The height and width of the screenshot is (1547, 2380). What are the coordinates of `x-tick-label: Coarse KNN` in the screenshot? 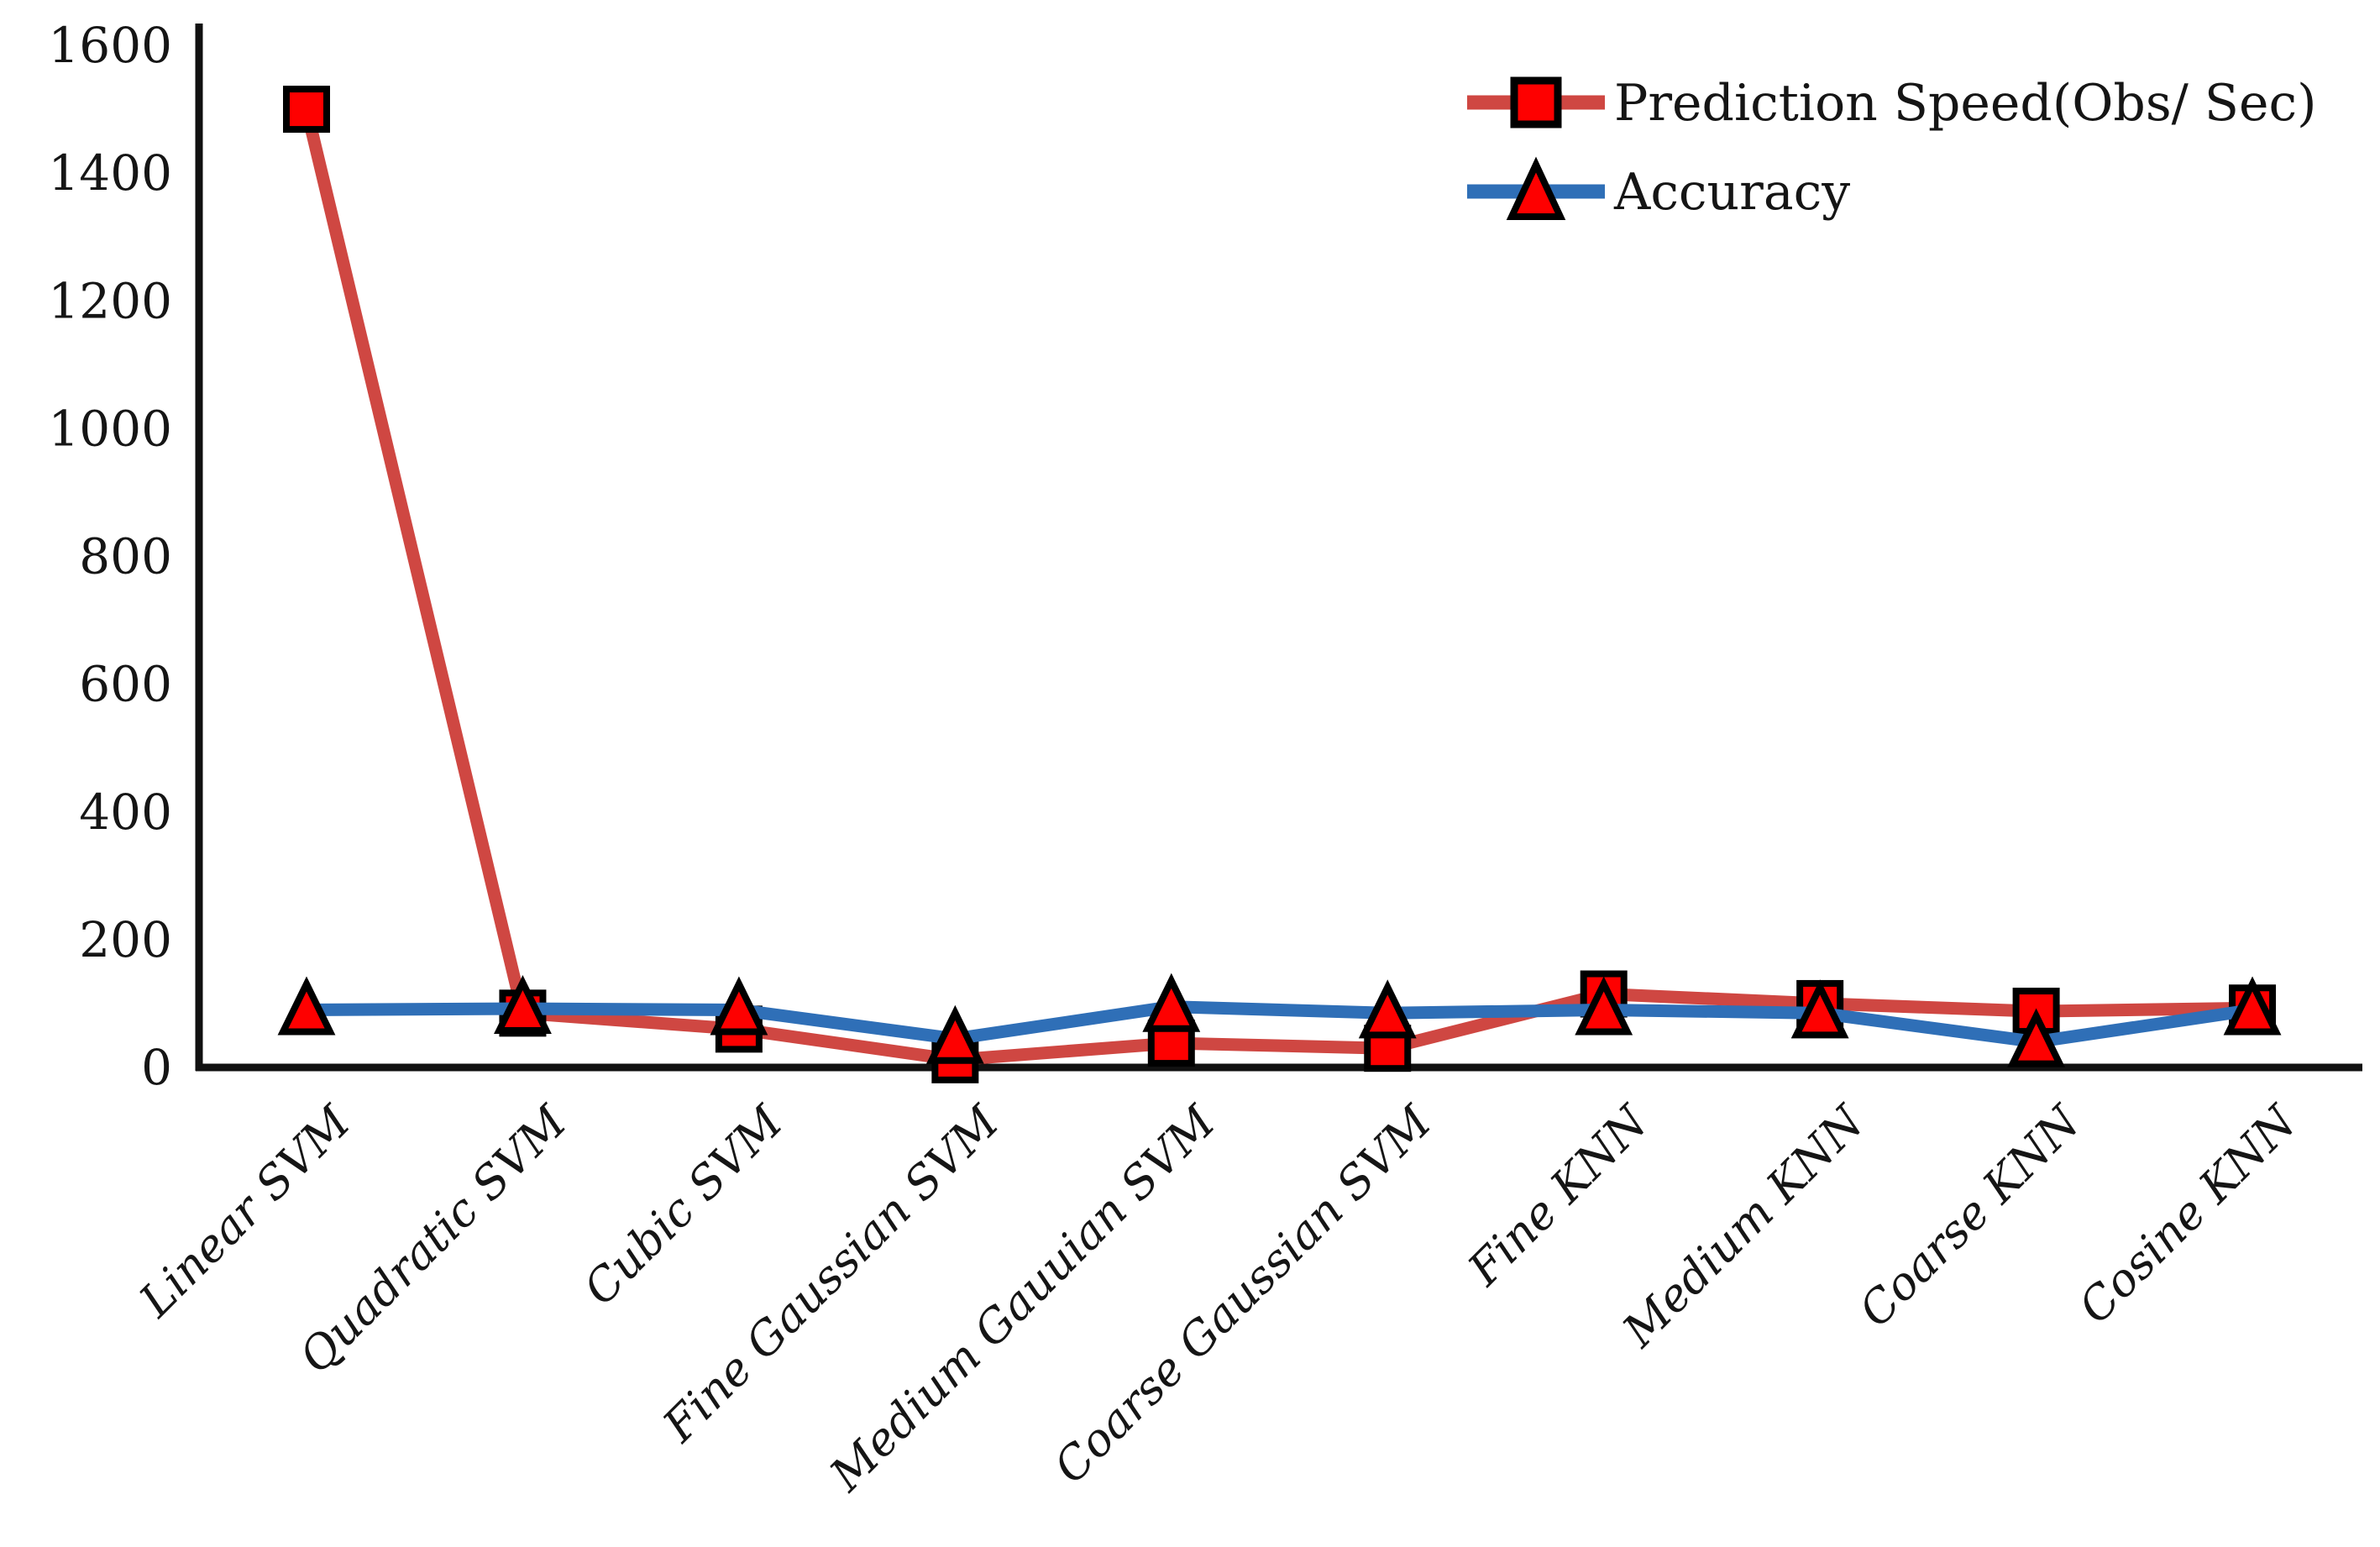 It's located at (1969, 1215).